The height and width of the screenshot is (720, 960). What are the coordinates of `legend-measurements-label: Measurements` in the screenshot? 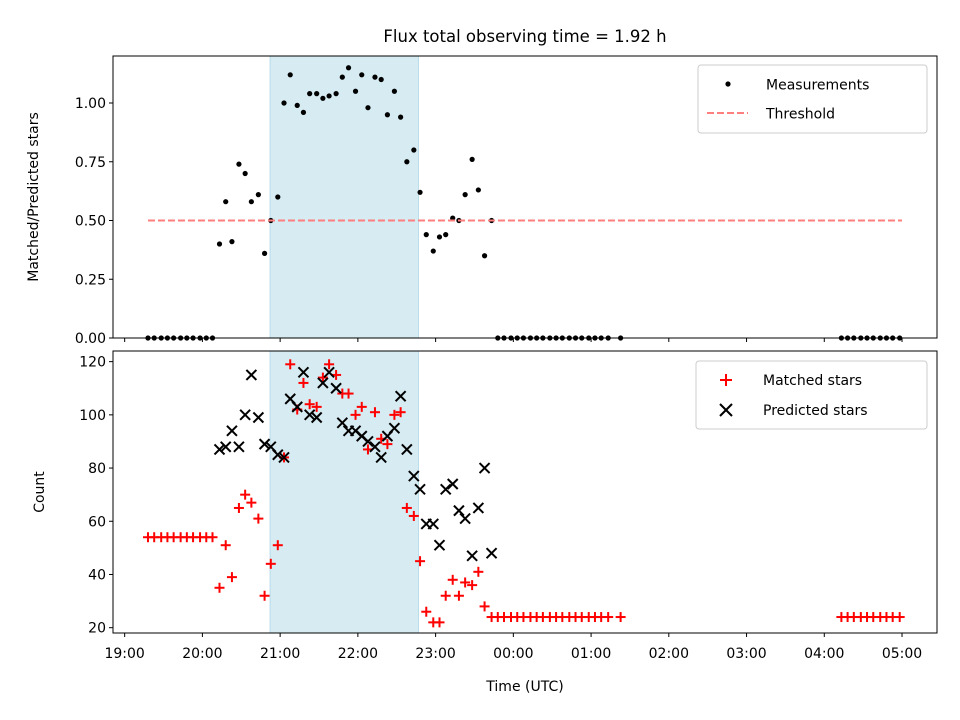 It's located at (817, 86).